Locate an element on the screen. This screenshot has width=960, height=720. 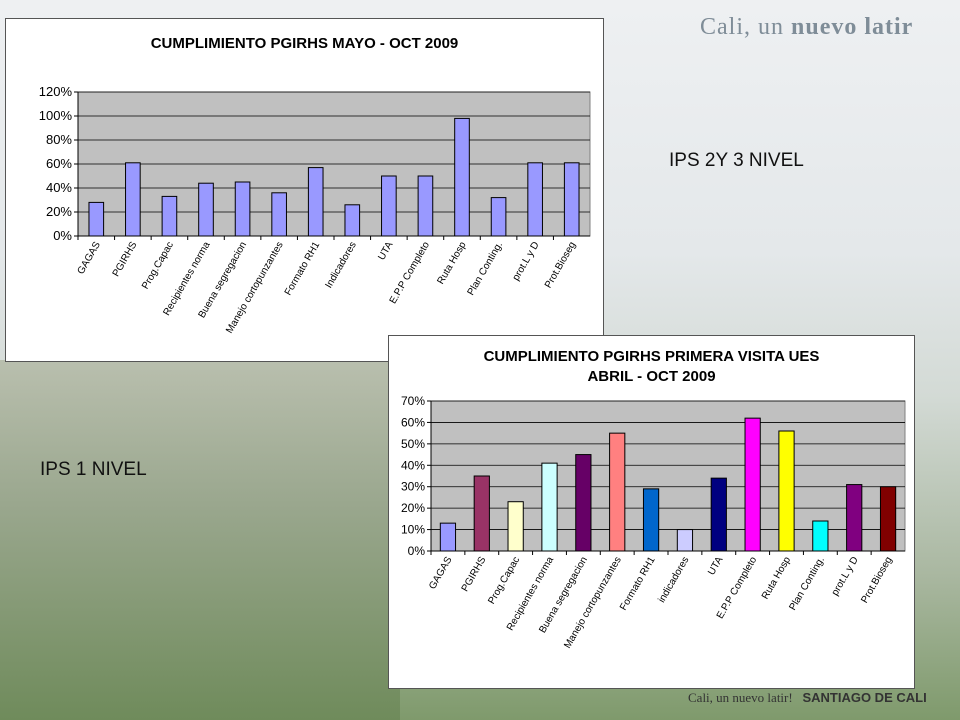
brand-top-text-2: nuevo latir is located at coordinates (852, 27).